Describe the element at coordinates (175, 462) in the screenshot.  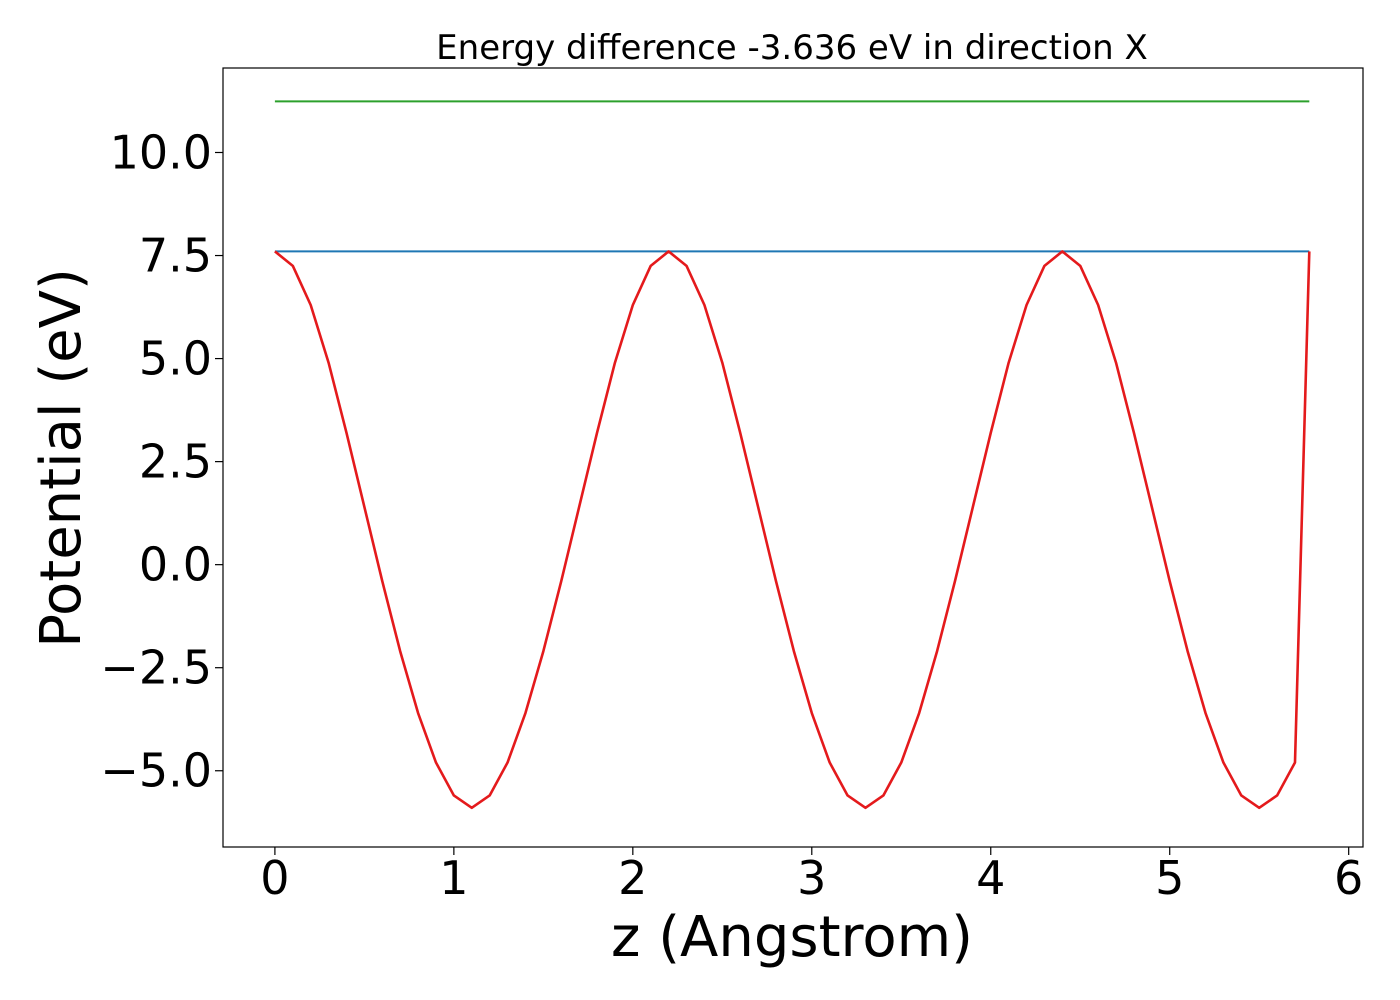
I see `y-tick-label: 2.5` at that location.